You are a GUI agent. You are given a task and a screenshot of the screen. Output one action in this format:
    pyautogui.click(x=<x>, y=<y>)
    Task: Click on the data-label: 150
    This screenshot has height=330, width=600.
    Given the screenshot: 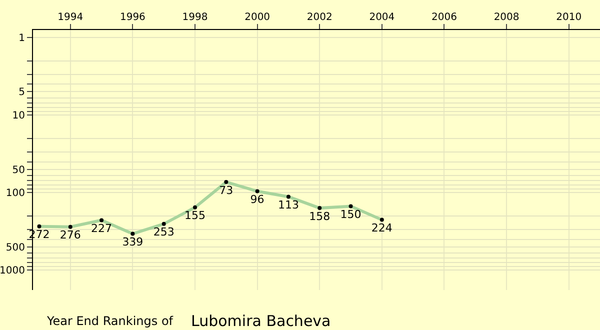 What is the action you would take?
    pyautogui.click(x=351, y=215)
    